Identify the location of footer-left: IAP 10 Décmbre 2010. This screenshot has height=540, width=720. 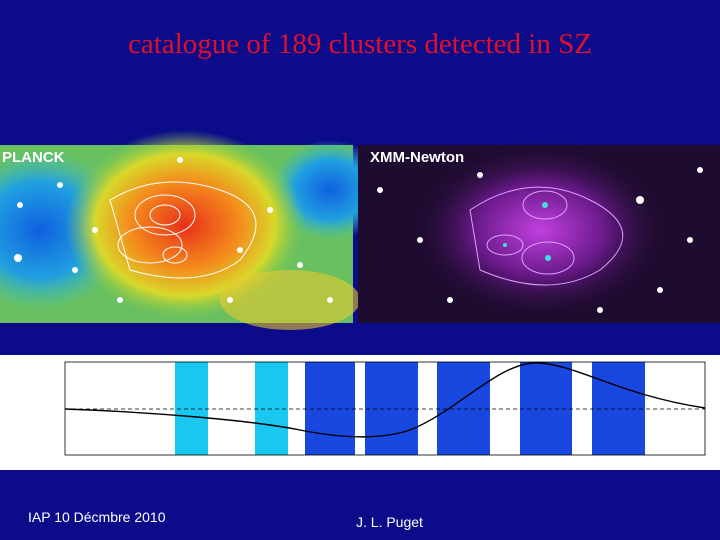
(97, 517).